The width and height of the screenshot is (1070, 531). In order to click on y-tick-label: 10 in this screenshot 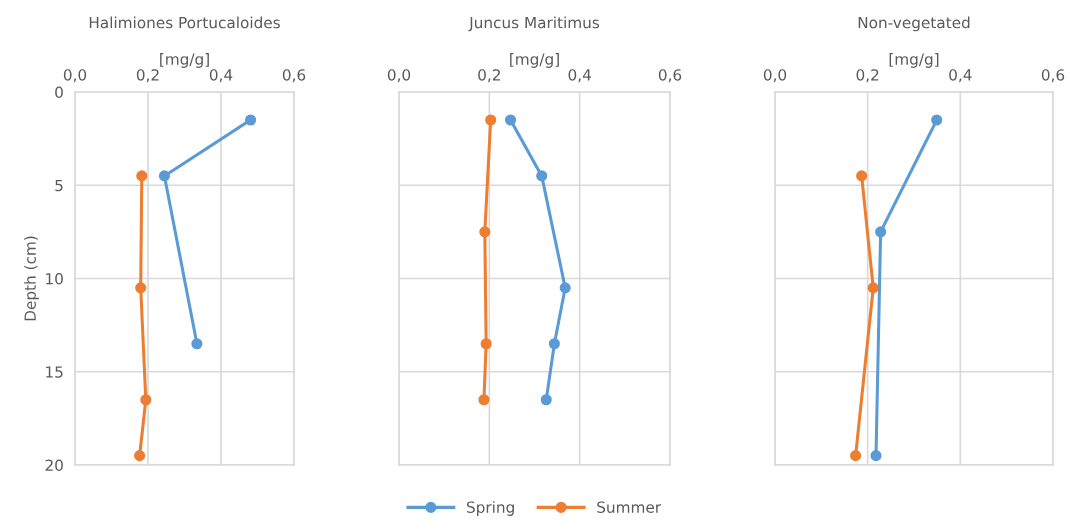, I will do `click(54, 278)`.